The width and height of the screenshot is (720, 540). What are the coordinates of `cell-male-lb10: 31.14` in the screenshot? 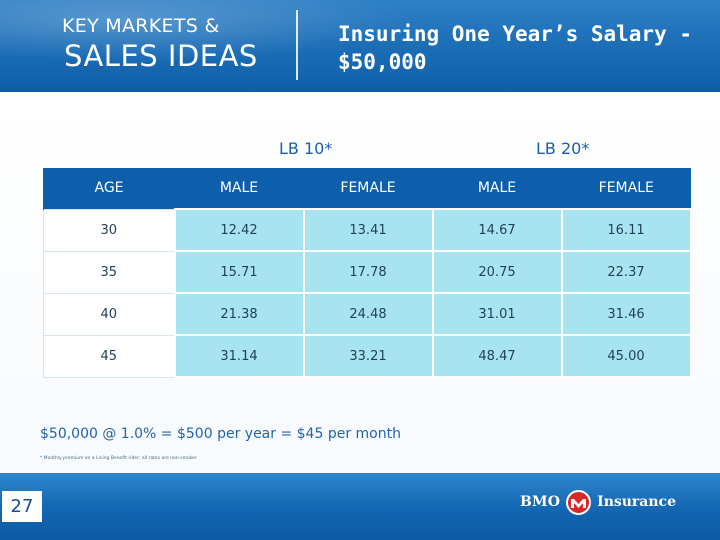 It's located at (239, 356).